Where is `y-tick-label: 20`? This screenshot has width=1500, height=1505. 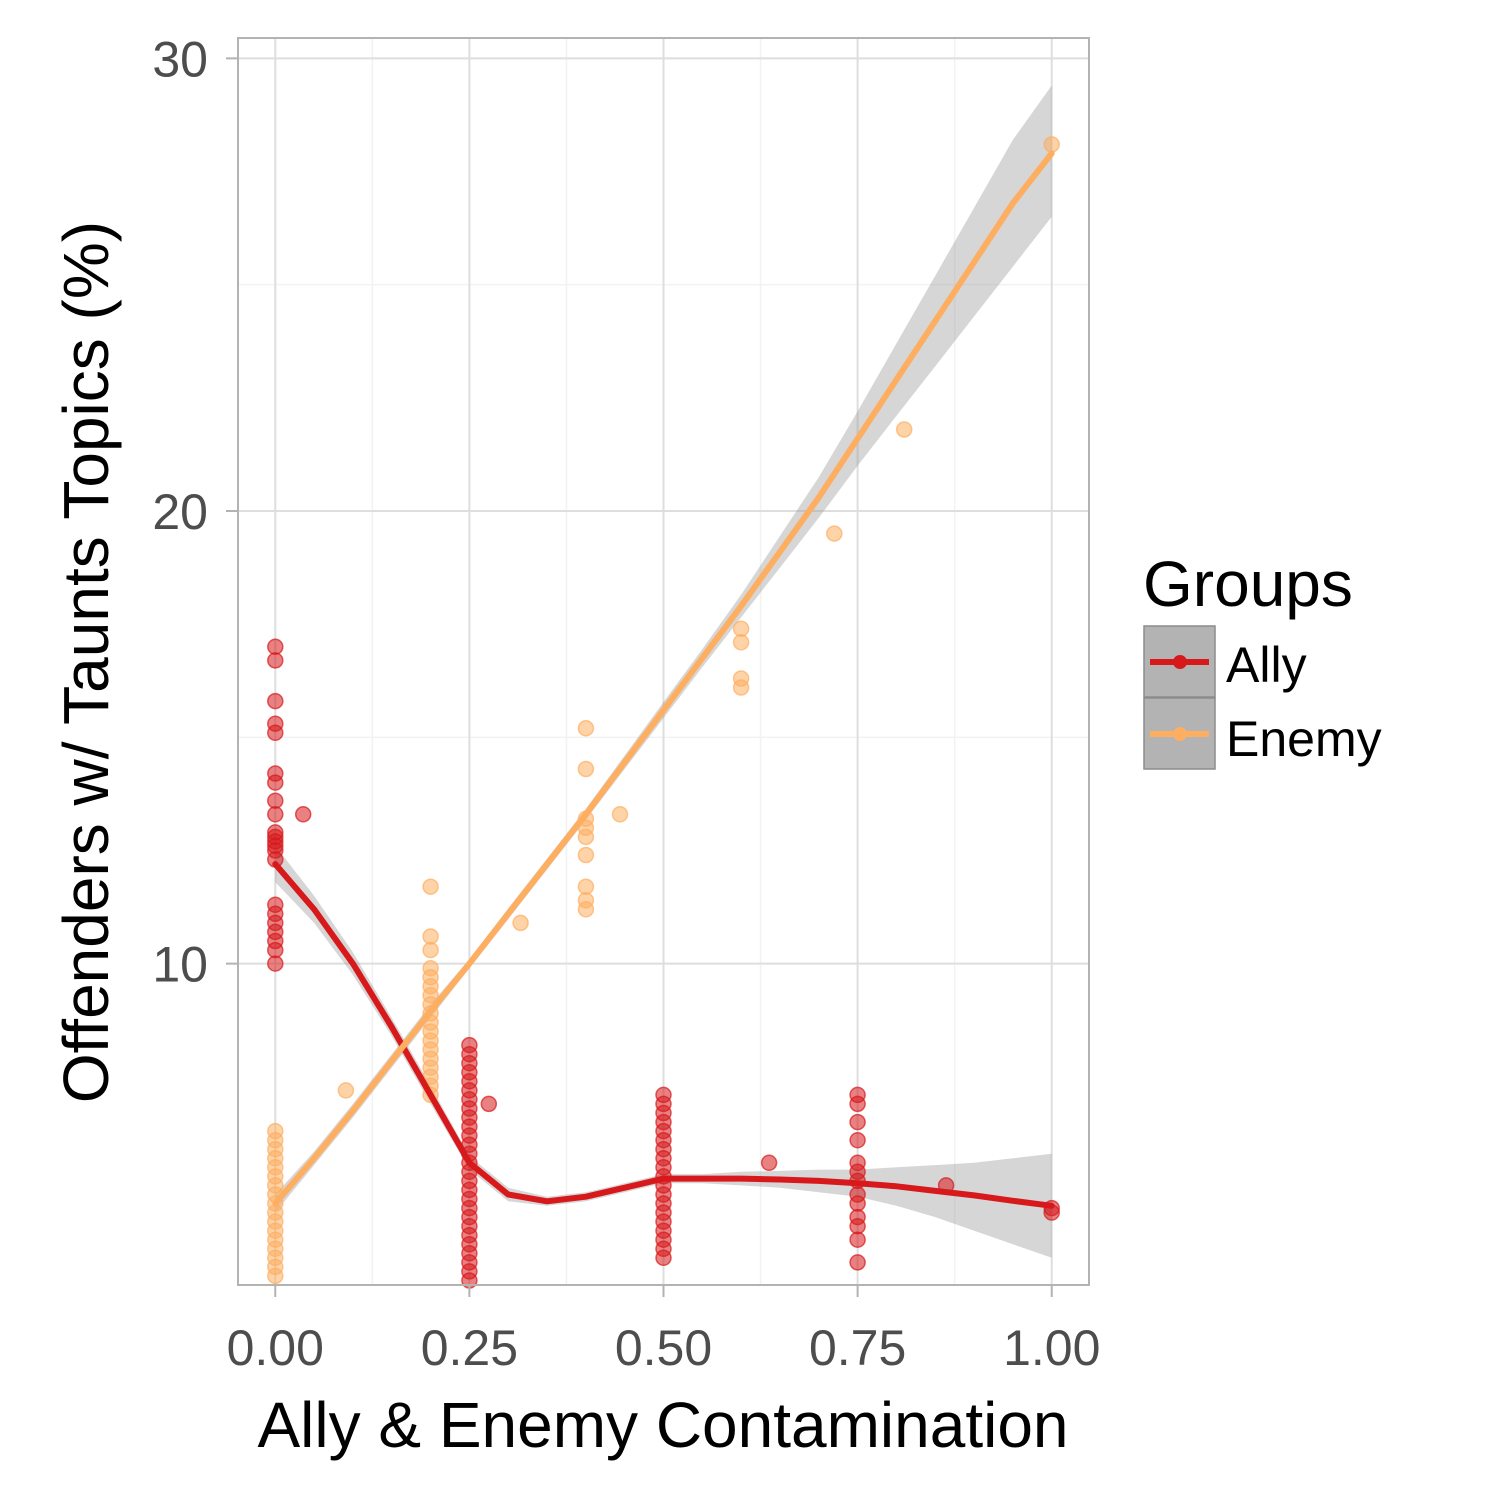
y-tick-label: 20 is located at coordinates (180, 512).